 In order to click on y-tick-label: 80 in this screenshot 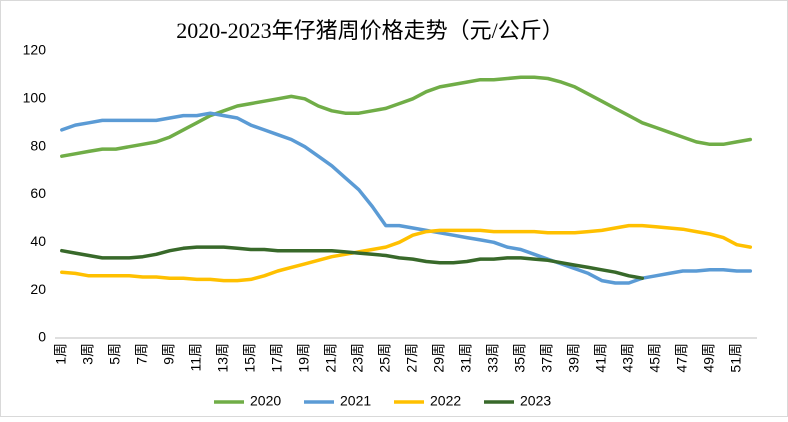, I will do `click(38, 145)`.